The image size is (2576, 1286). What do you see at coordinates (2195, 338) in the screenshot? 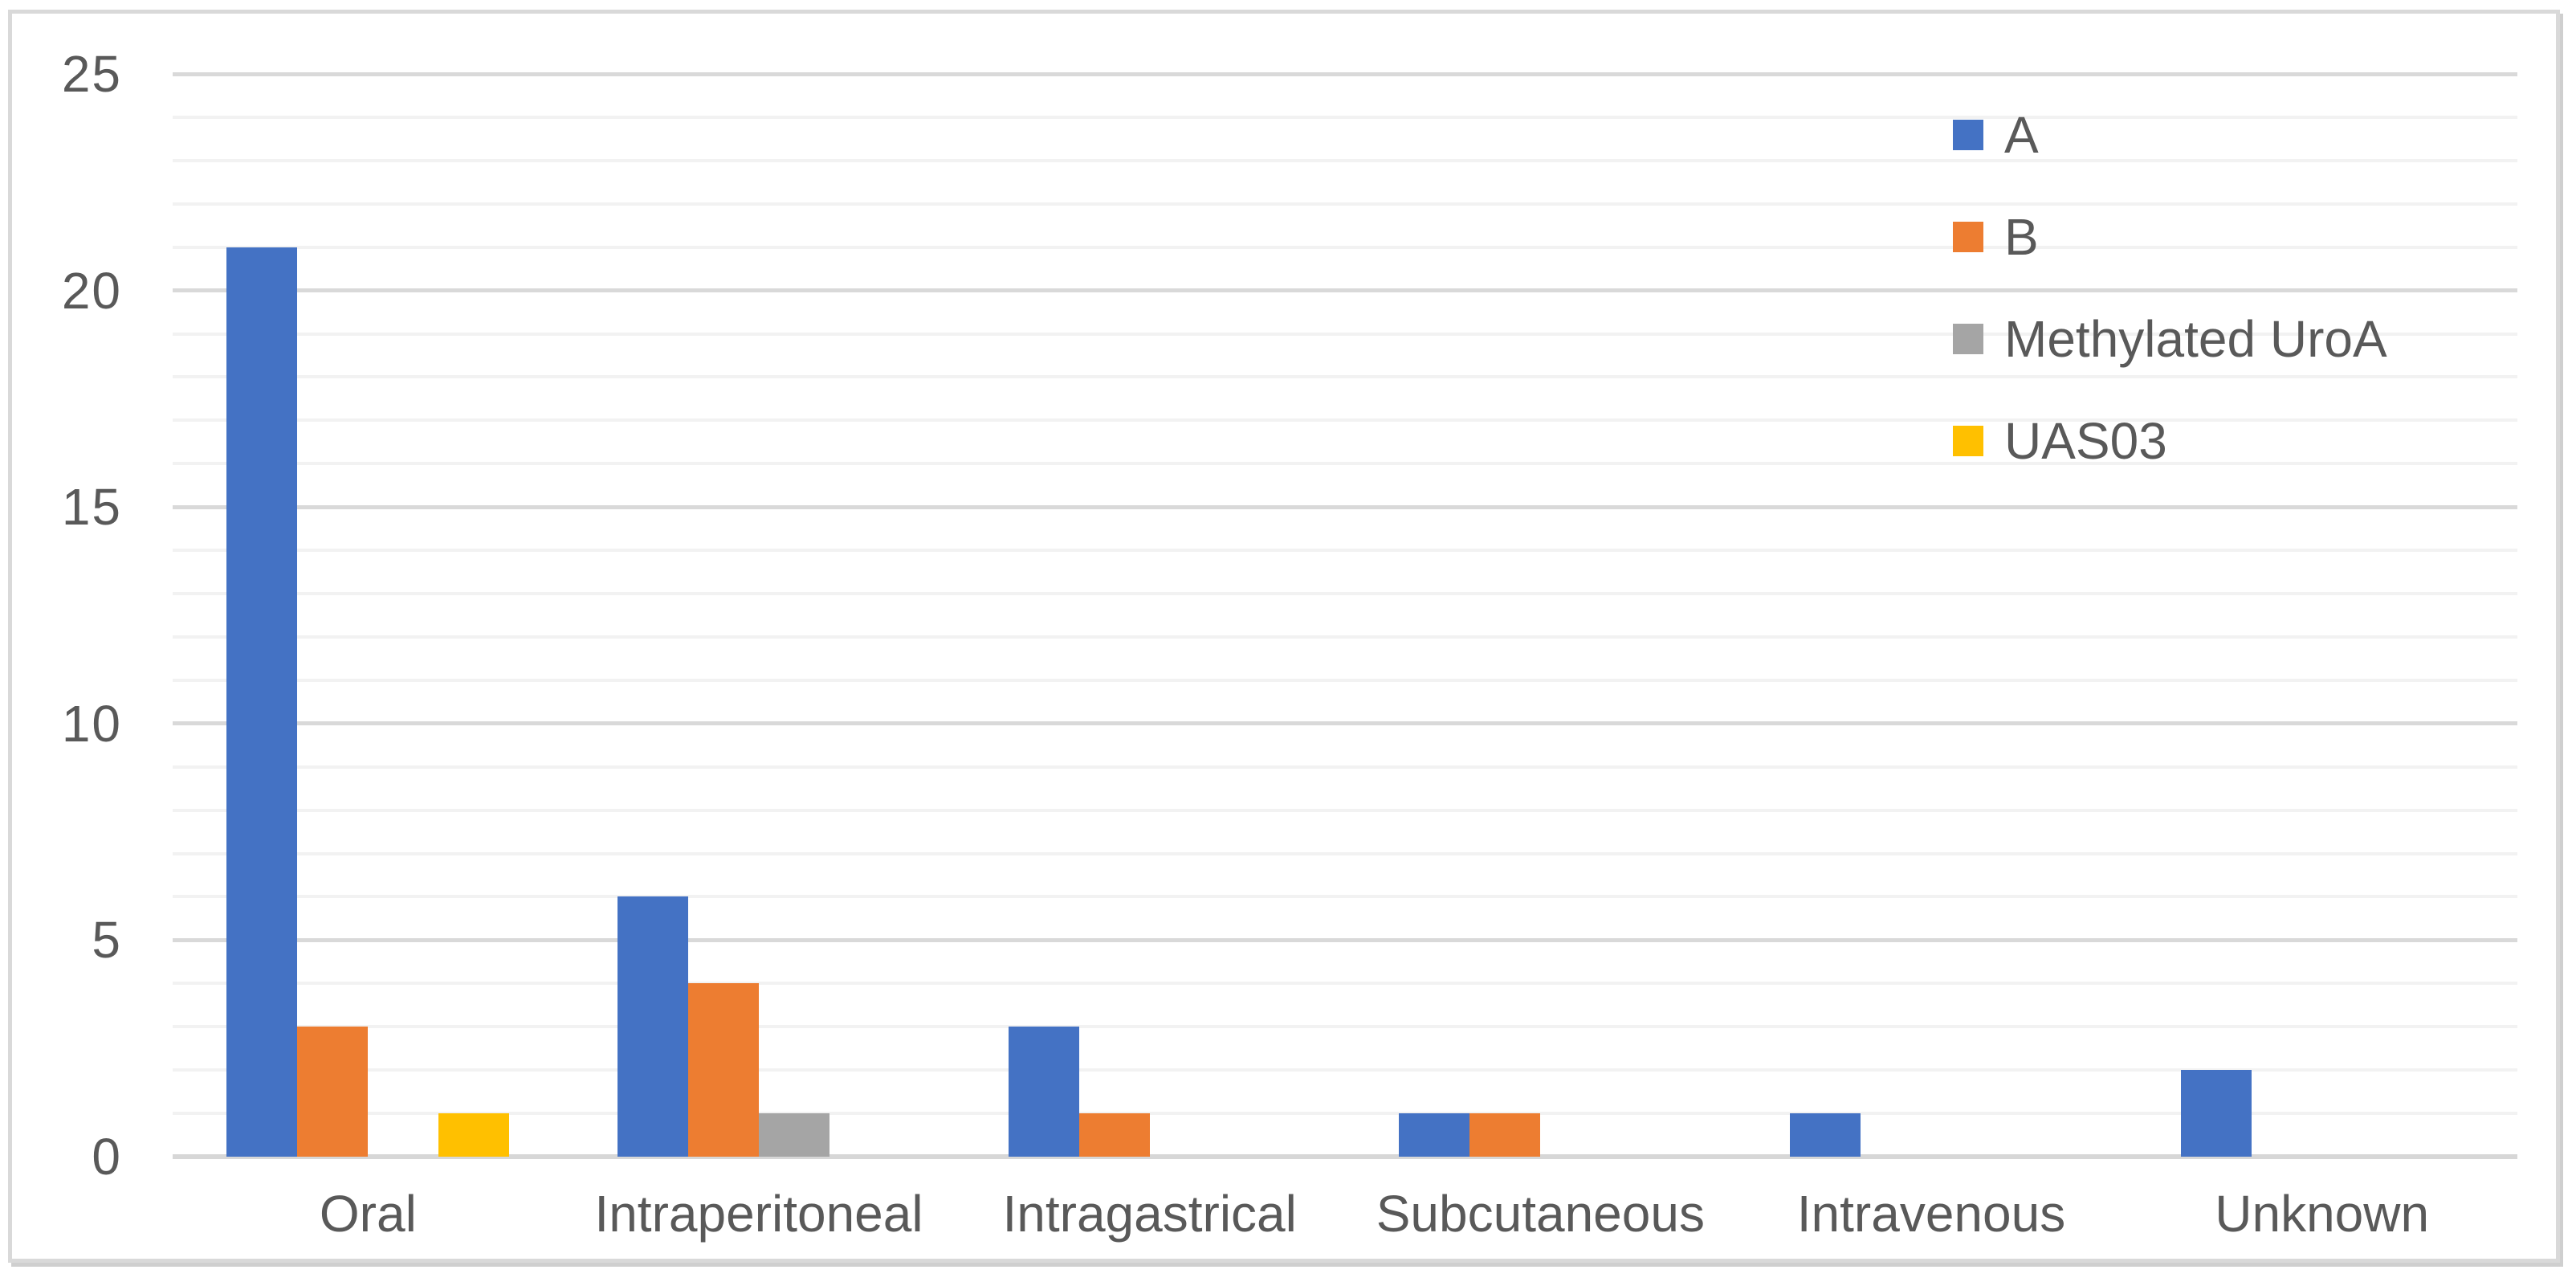
I see `legend-label: Methylated UroA` at bounding box center [2195, 338].